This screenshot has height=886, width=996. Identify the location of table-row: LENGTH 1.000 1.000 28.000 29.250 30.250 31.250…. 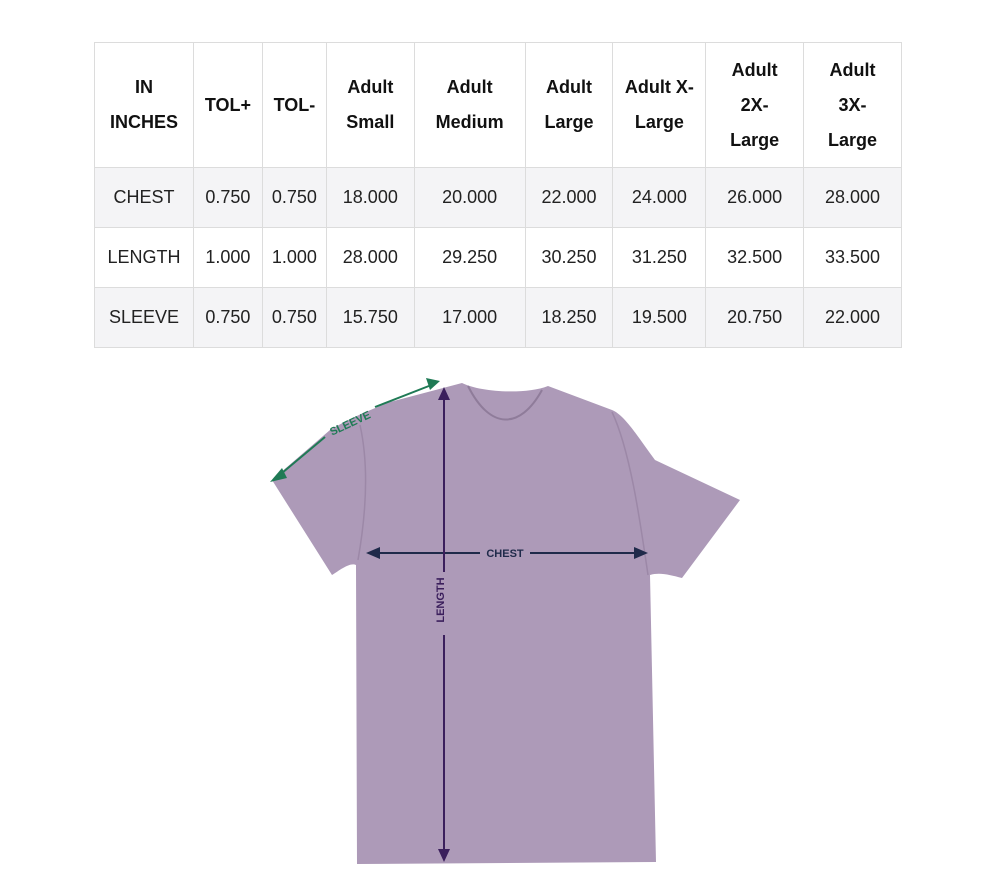
(498, 257).